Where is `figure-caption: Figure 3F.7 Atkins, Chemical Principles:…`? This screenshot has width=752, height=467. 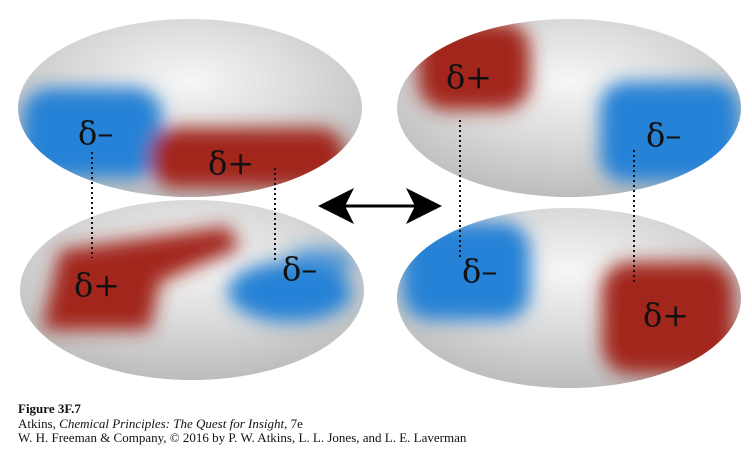 figure-caption: Figure 3F.7 Atkins, Chemical Principles:… is located at coordinates (378, 423).